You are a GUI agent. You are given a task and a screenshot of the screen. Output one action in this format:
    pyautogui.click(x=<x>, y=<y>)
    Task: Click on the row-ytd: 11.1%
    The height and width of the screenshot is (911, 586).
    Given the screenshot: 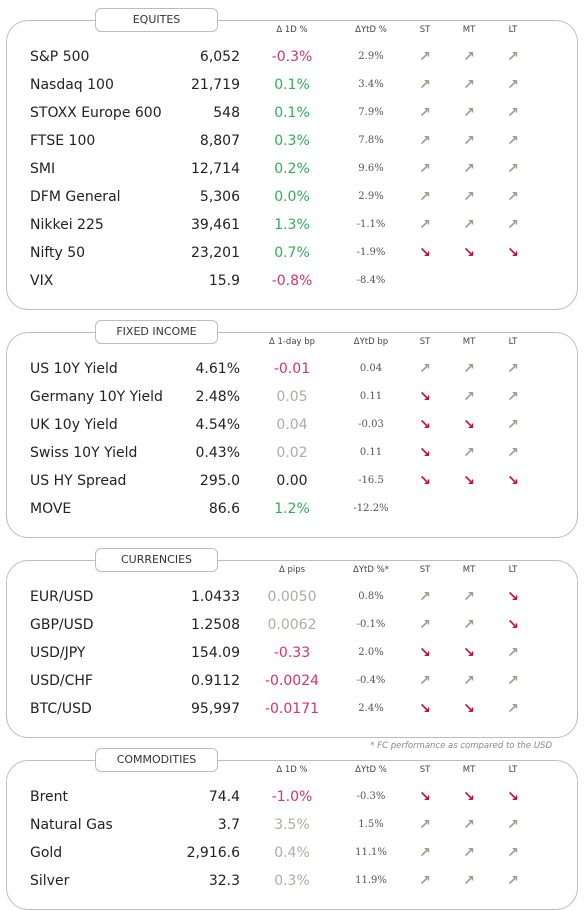 What is the action you would take?
    pyautogui.click(x=371, y=852)
    